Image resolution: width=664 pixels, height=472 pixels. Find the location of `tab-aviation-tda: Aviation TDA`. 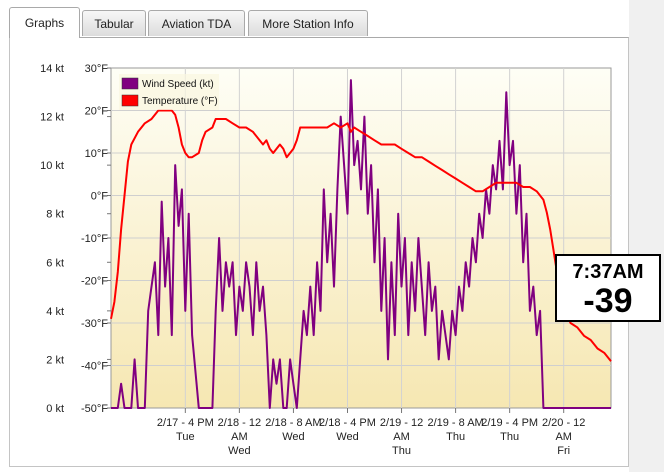

tab-aviation-tda: Aviation TDA is located at coordinates (196, 23).